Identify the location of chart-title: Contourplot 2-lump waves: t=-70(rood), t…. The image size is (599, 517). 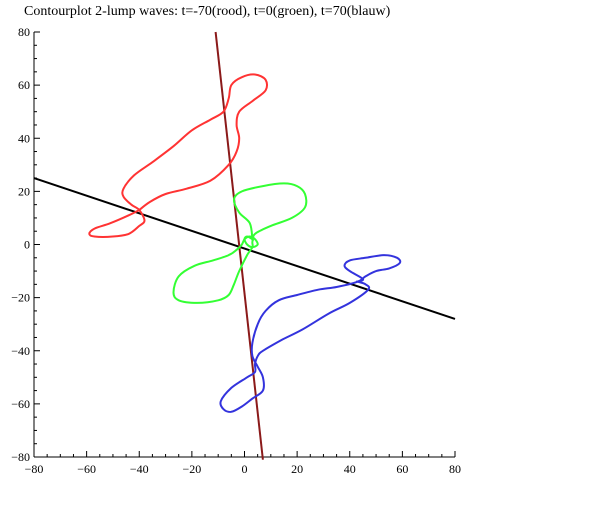
(207, 11).